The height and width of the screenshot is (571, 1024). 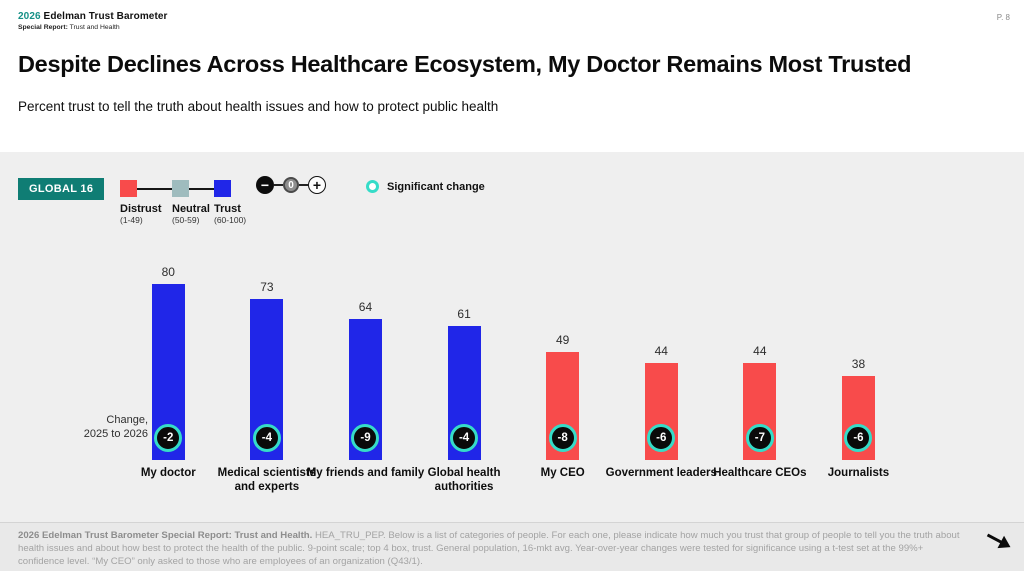 I want to click on change-note: Change, 2025 to 2026, so click(x=115, y=427).